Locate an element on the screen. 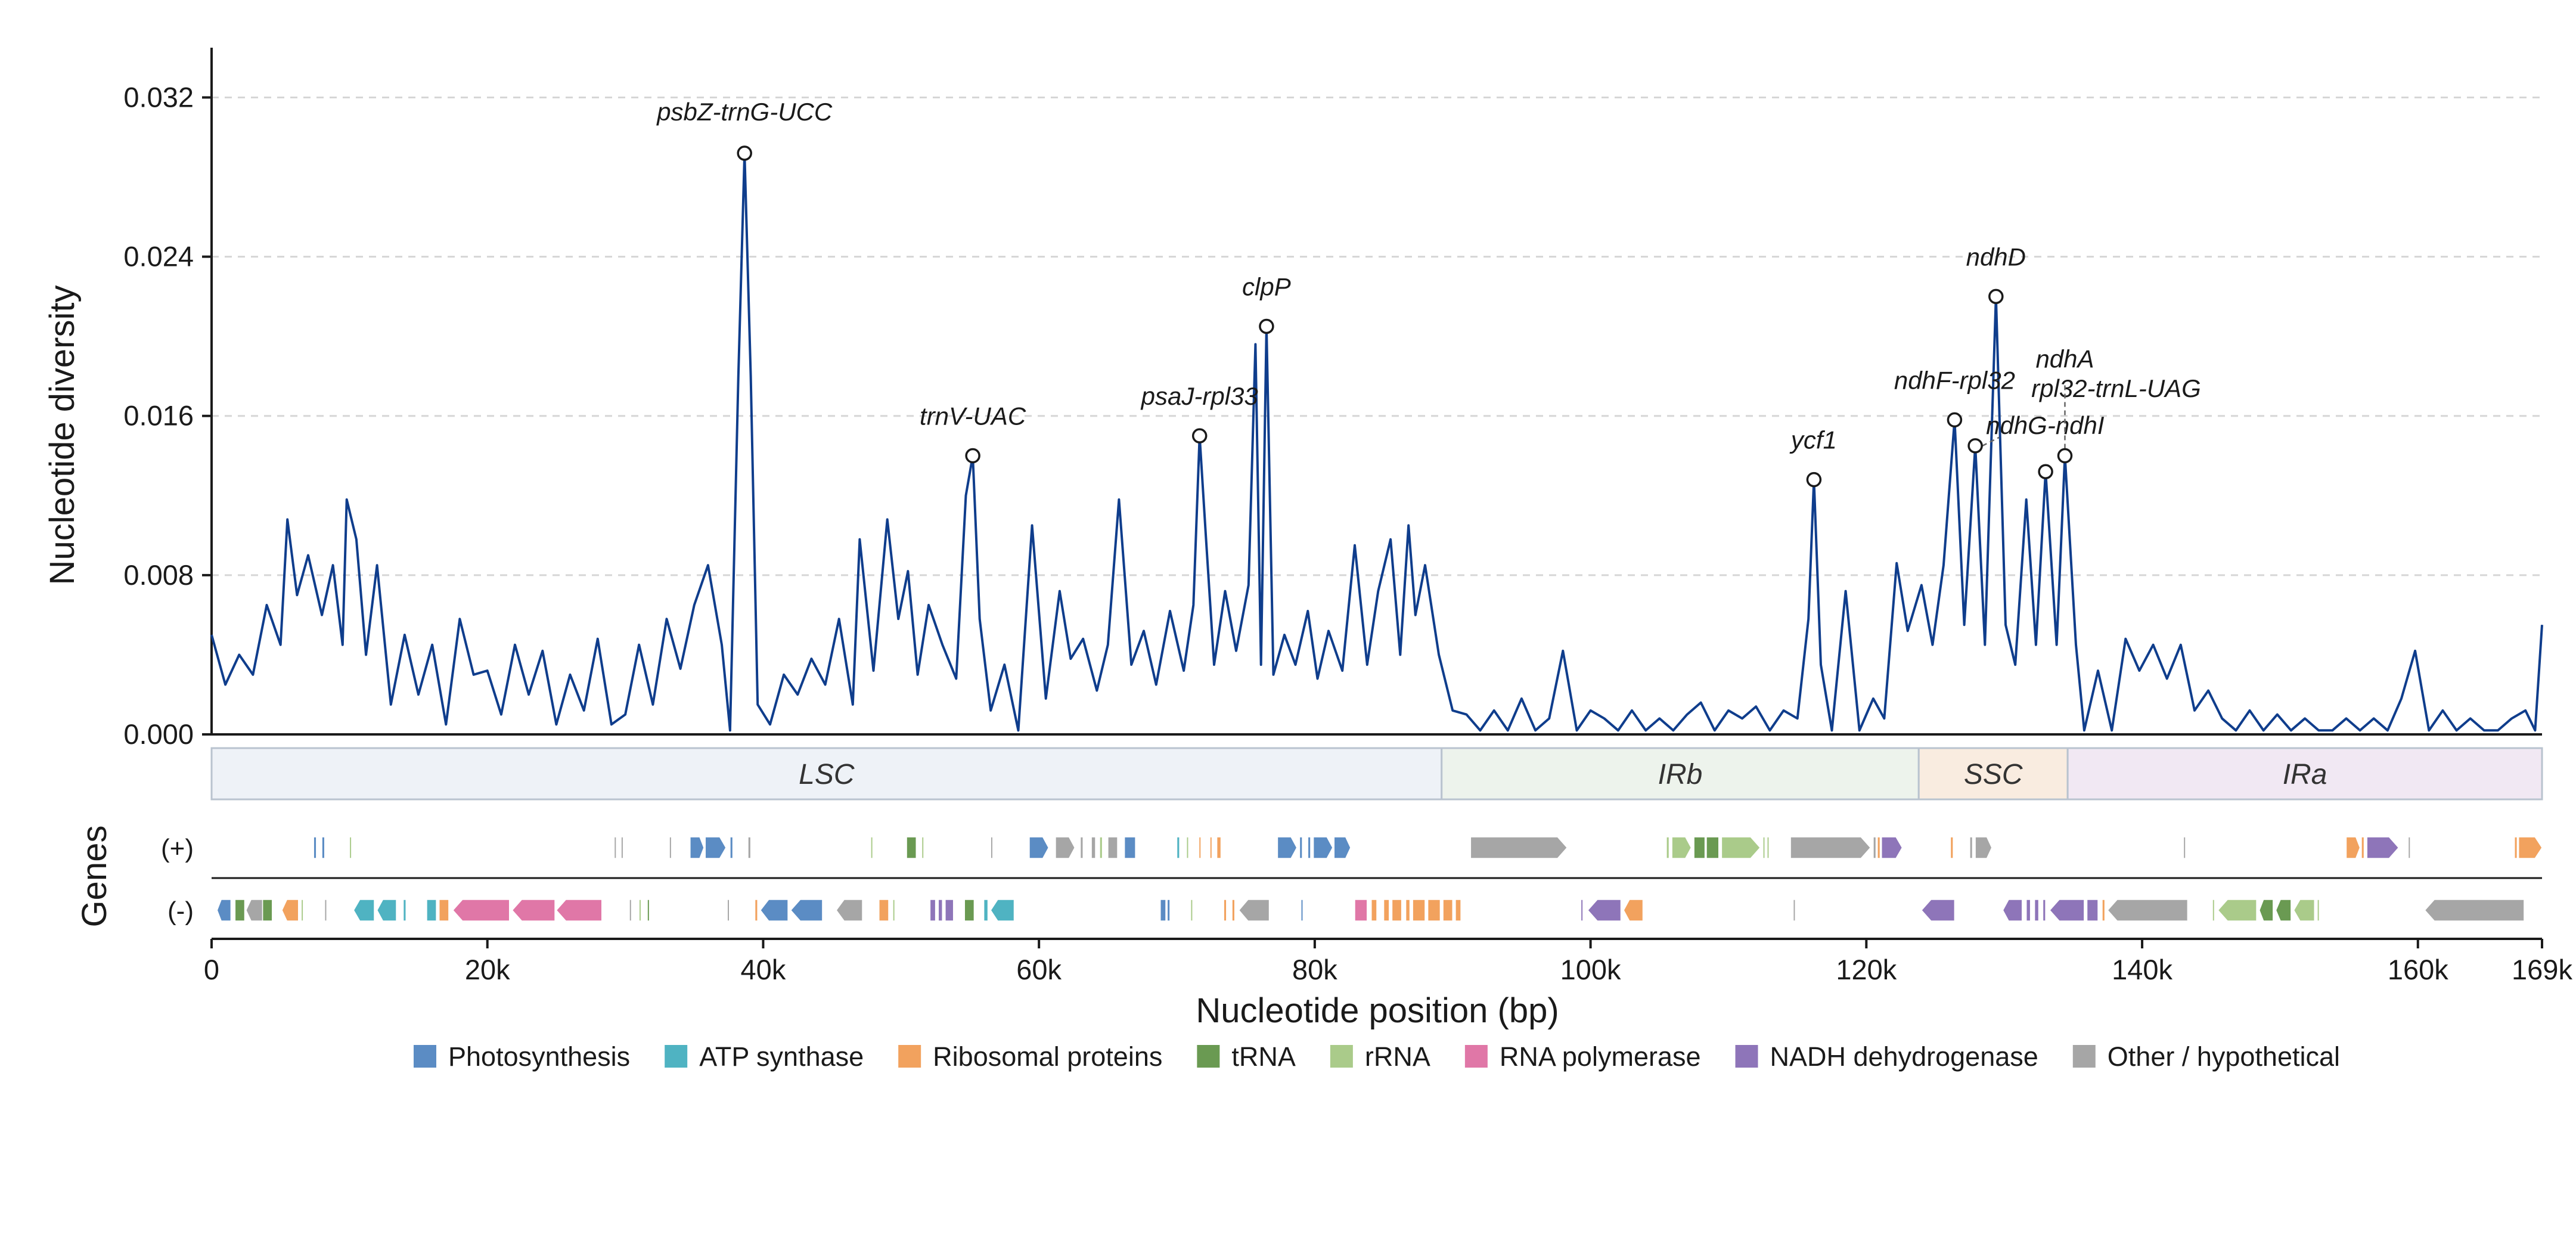 The image size is (2576, 1253). x-tick-label: 80k is located at coordinates (1314, 969).